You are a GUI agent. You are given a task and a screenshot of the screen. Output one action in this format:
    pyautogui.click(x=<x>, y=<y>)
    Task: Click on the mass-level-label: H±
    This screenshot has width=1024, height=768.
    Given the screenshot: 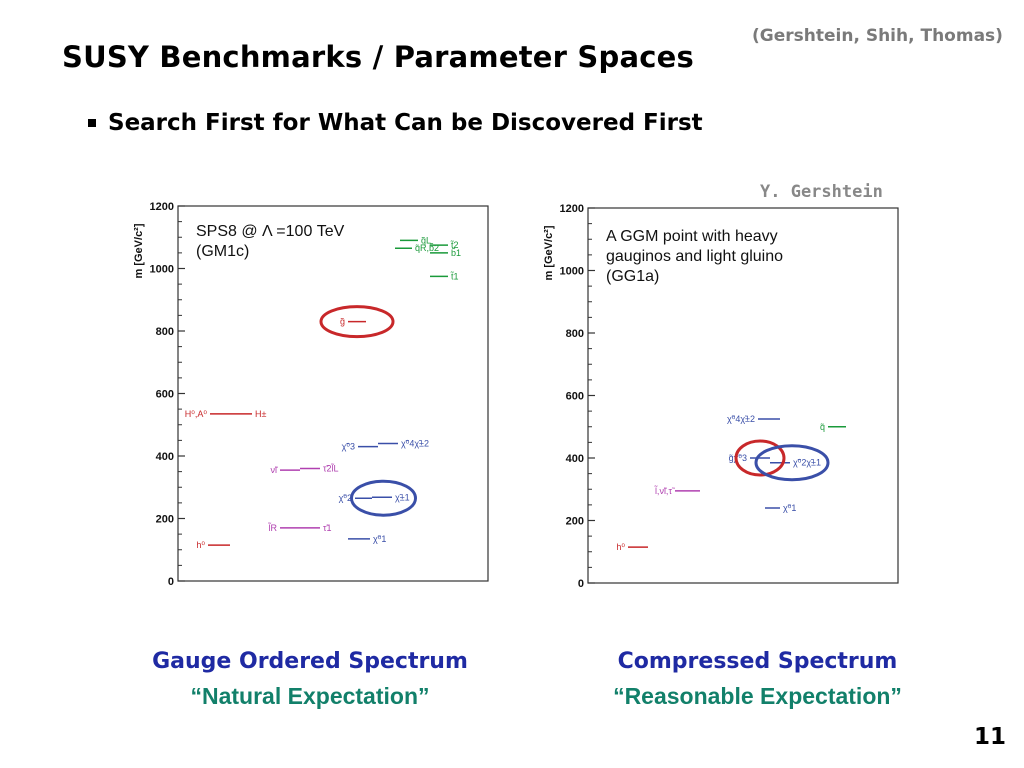 What is the action you would take?
    pyautogui.click(x=260, y=414)
    